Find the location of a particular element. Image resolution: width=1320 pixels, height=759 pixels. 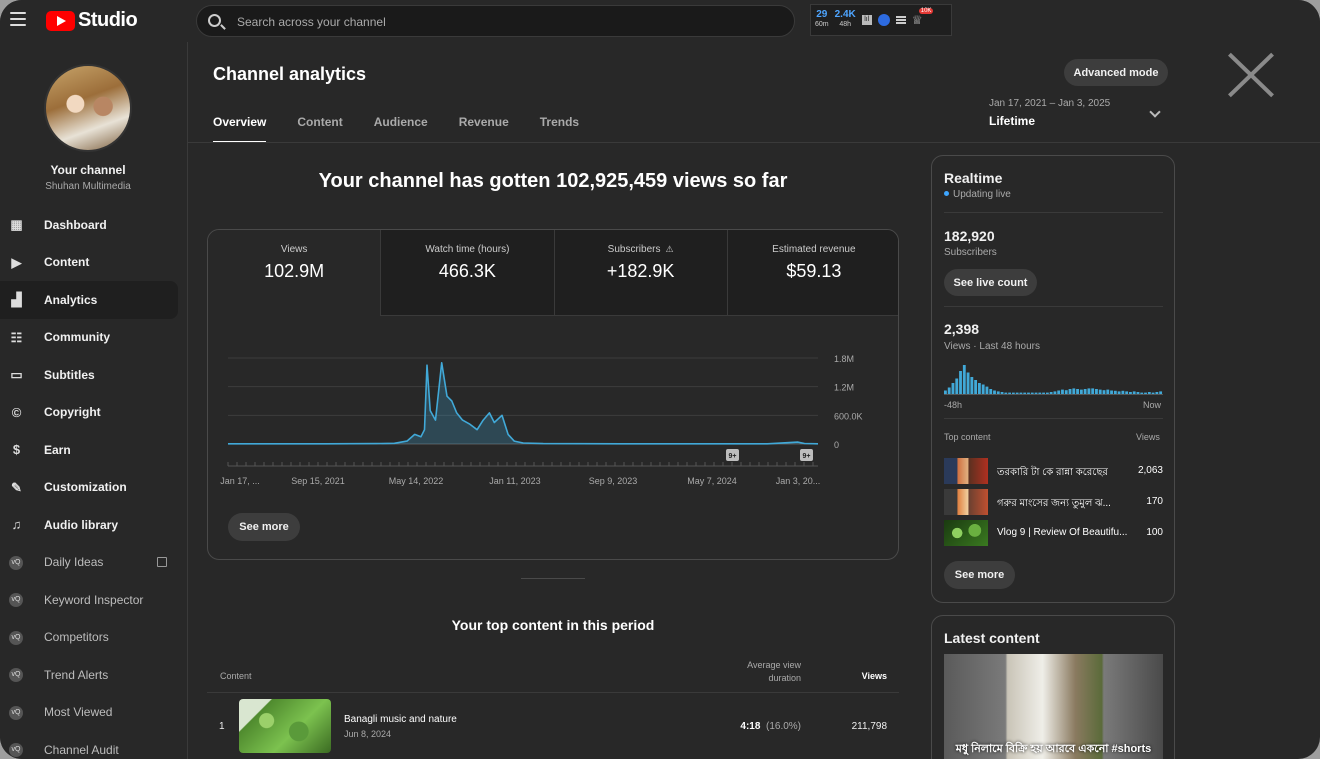

metric-revenue: Estimated revenue $59.13 is located at coordinates (812, 273).